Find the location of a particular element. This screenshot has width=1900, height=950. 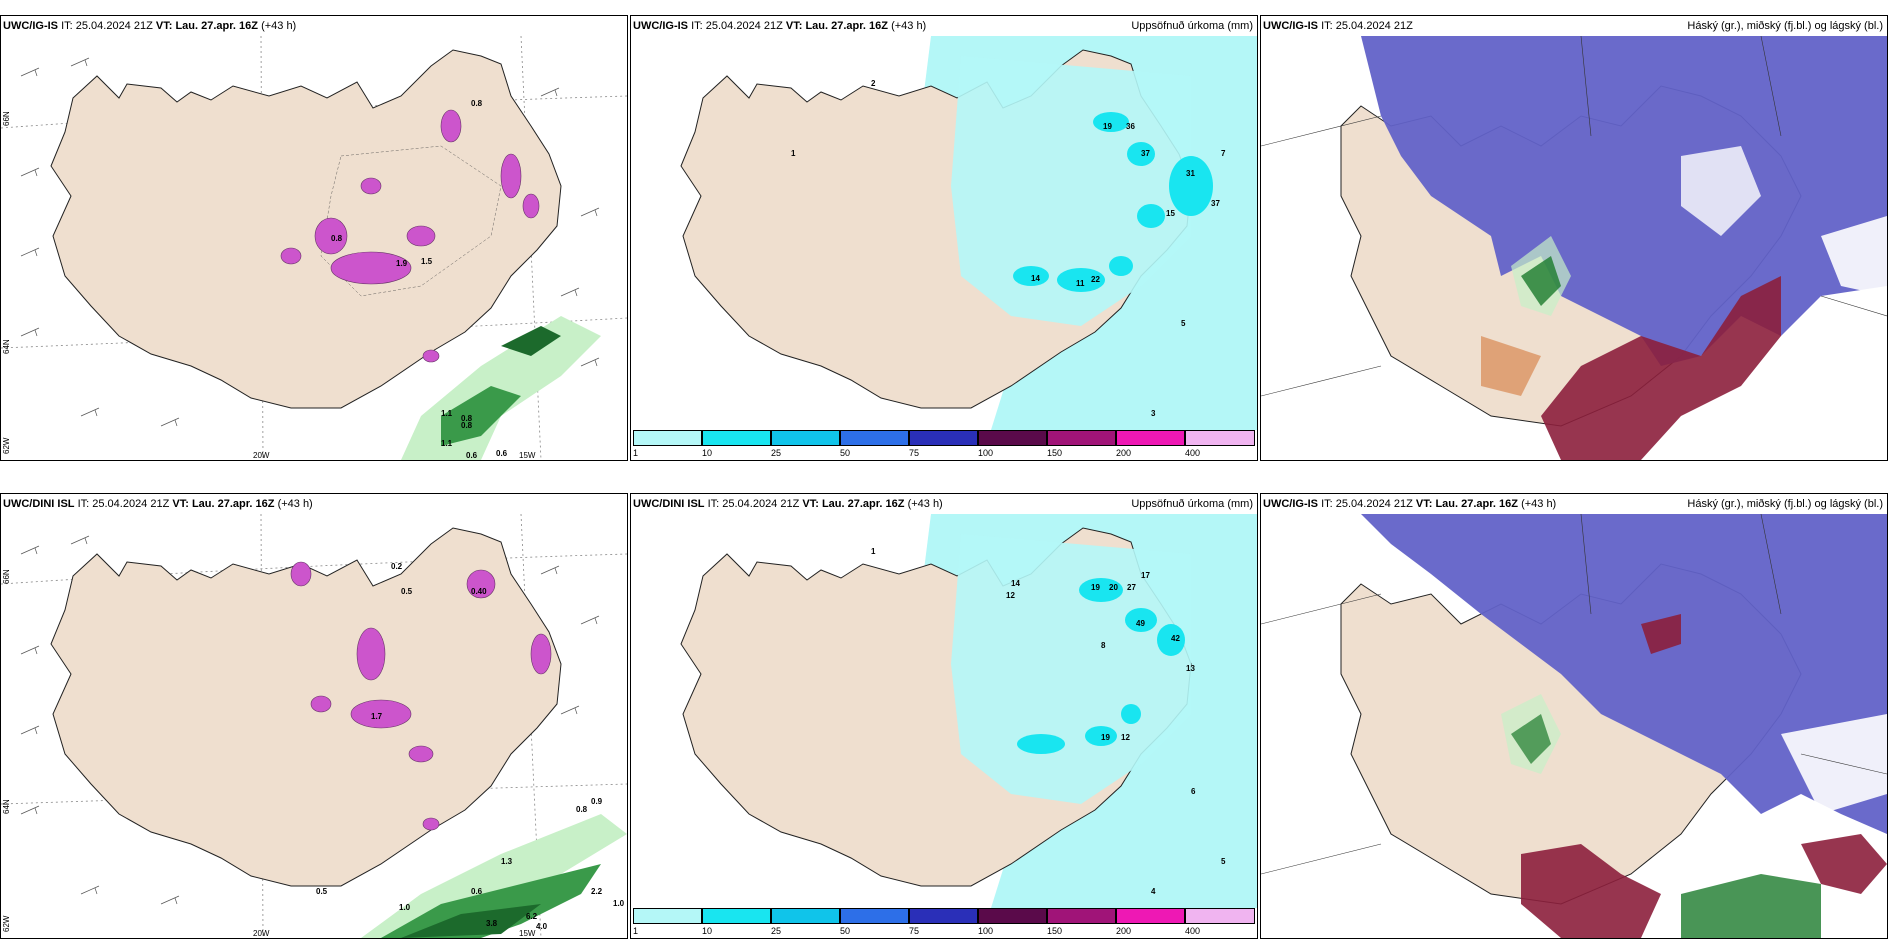

value-label: 22 is located at coordinates (1095, 279).